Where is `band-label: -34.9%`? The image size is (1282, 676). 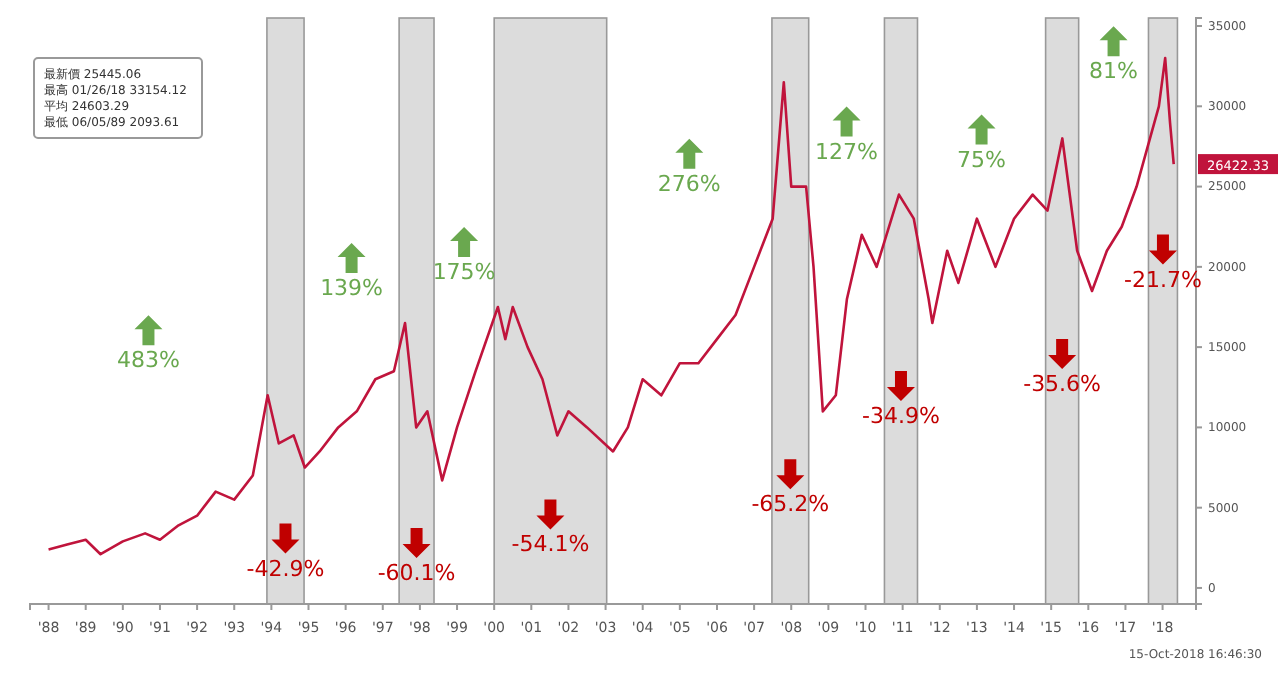
band-label: -34.9% is located at coordinates (901, 416).